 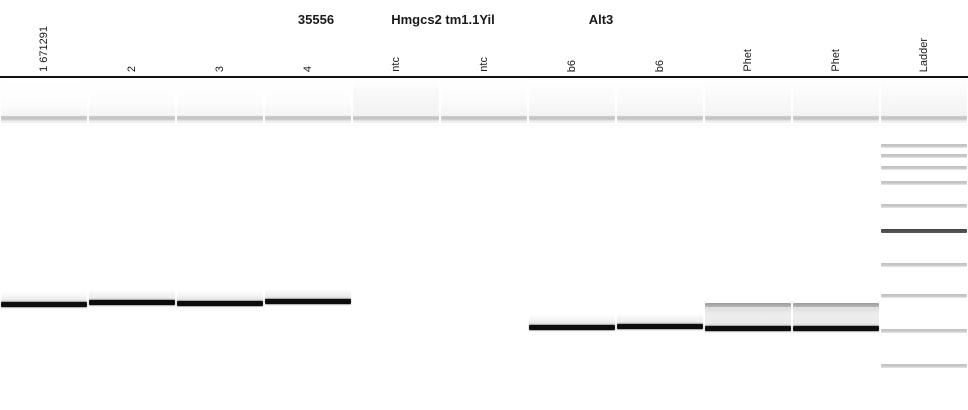 I want to click on gel-lane: Ladder, so click(x=924, y=205).